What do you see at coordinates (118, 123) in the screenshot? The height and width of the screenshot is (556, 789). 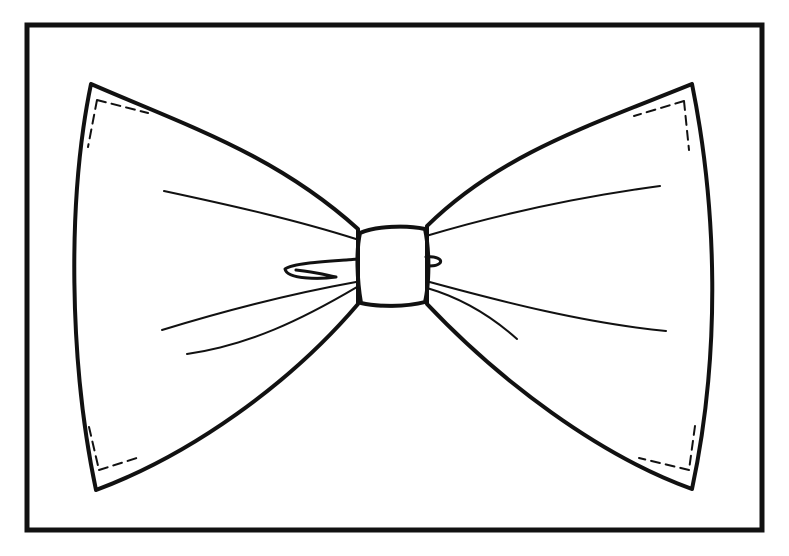 I see `left-top-stitch` at bounding box center [118, 123].